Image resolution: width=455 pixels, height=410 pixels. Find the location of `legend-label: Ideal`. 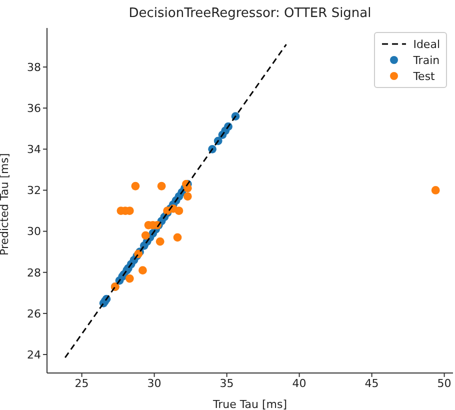

legend-label: Ideal is located at coordinates (426, 44).